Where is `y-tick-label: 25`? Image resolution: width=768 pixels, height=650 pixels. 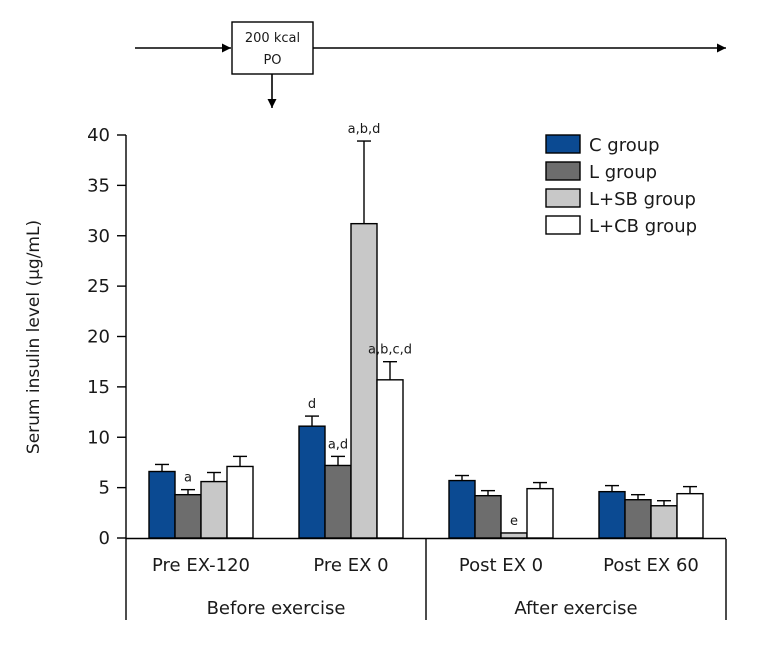
y-tick-label: 25 is located at coordinates (98, 286).